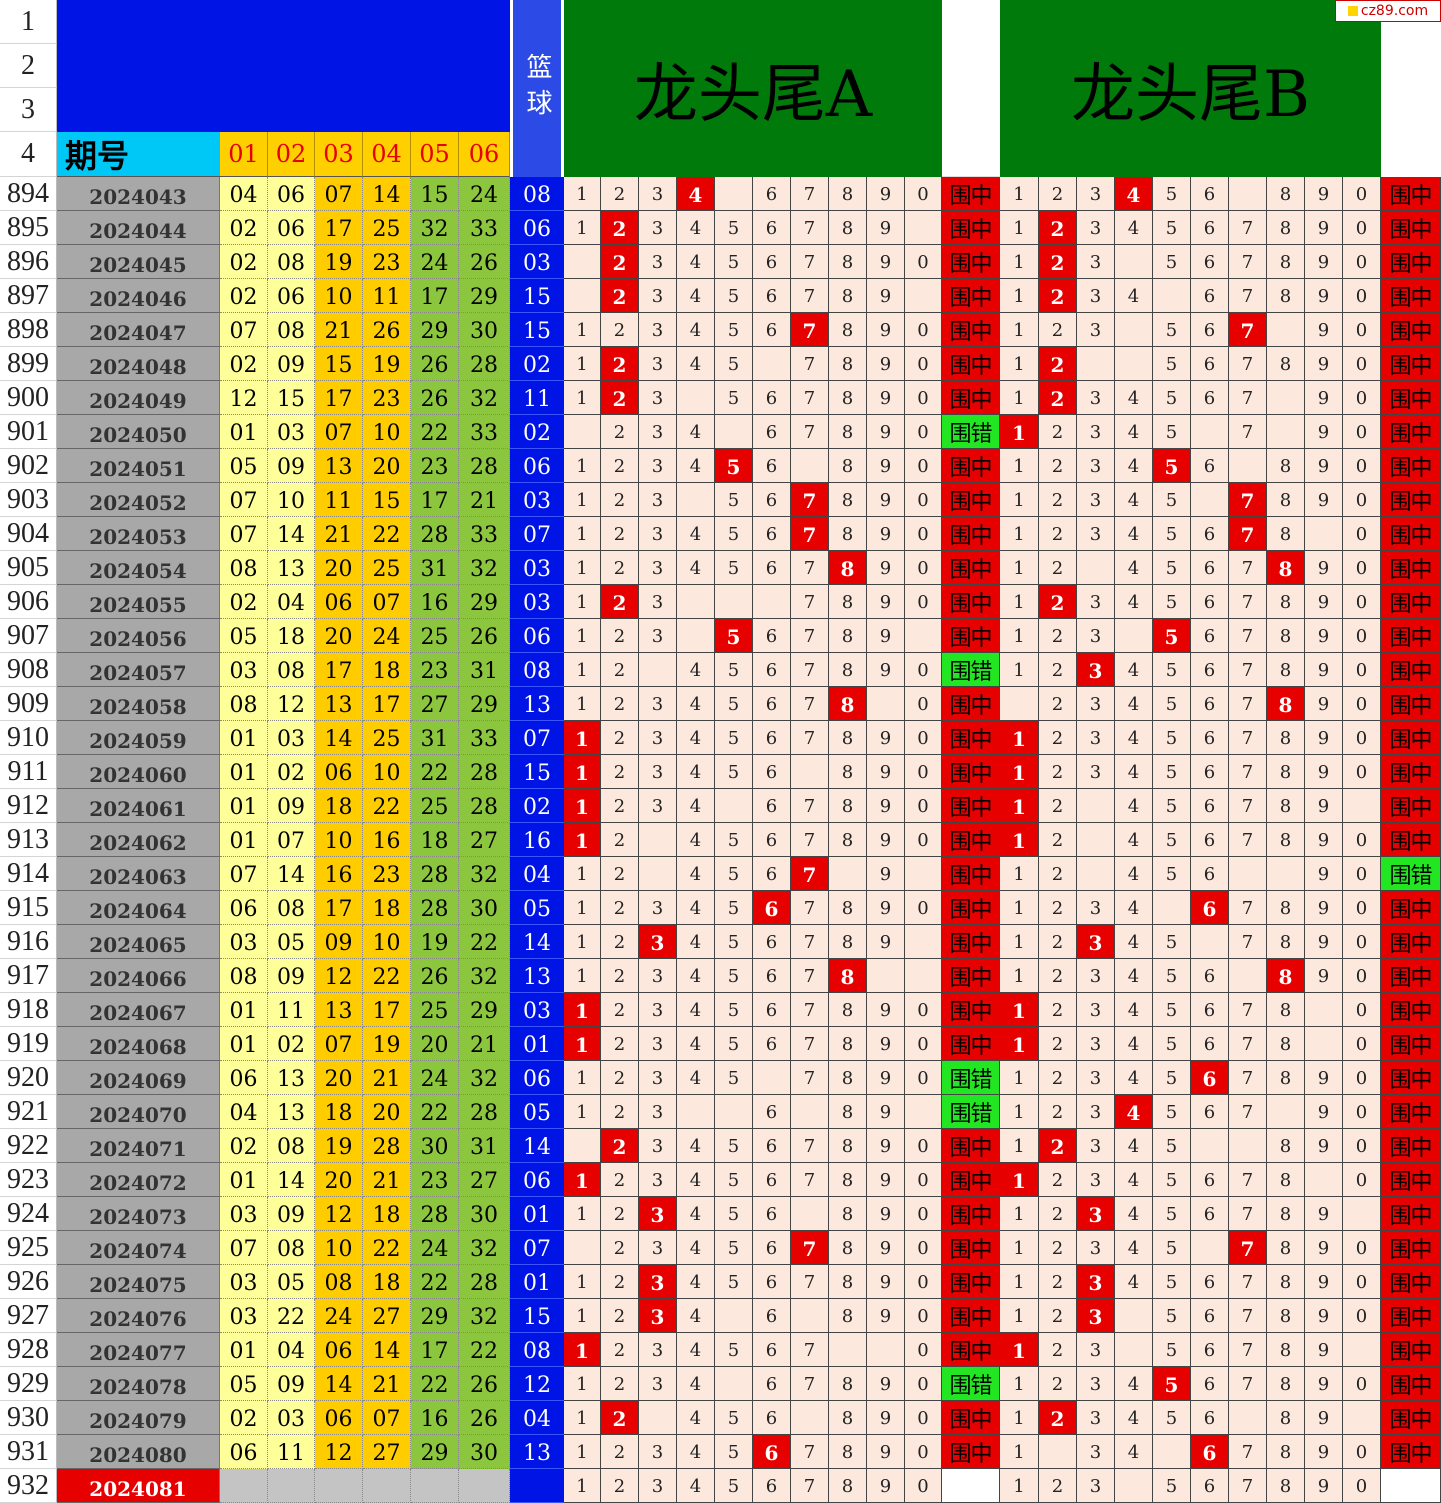 The height and width of the screenshot is (1503, 1441). What do you see at coordinates (484, 330) in the screenshot?
I see `number-cell: 30` at bounding box center [484, 330].